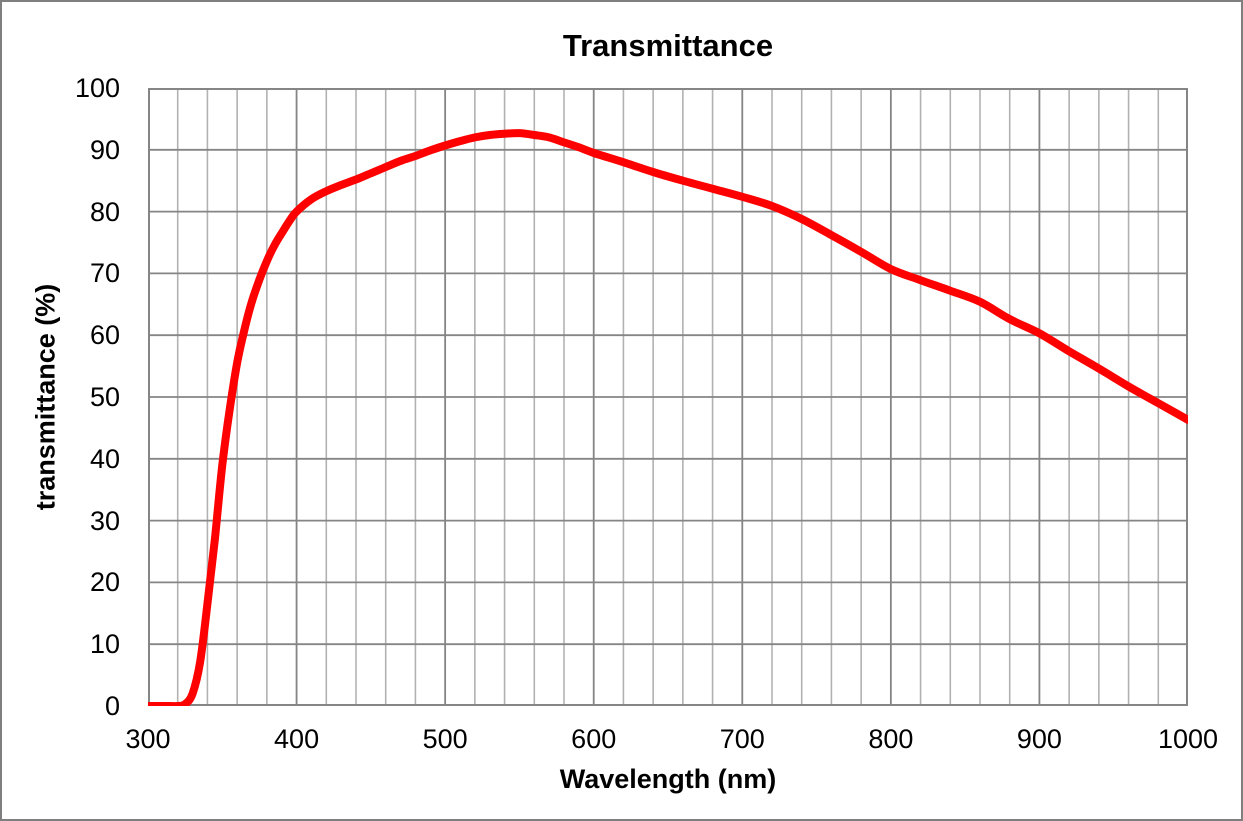  What do you see at coordinates (104, 211) in the screenshot?
I see `y-tick-label: 80` at bounding box center [104, 211].